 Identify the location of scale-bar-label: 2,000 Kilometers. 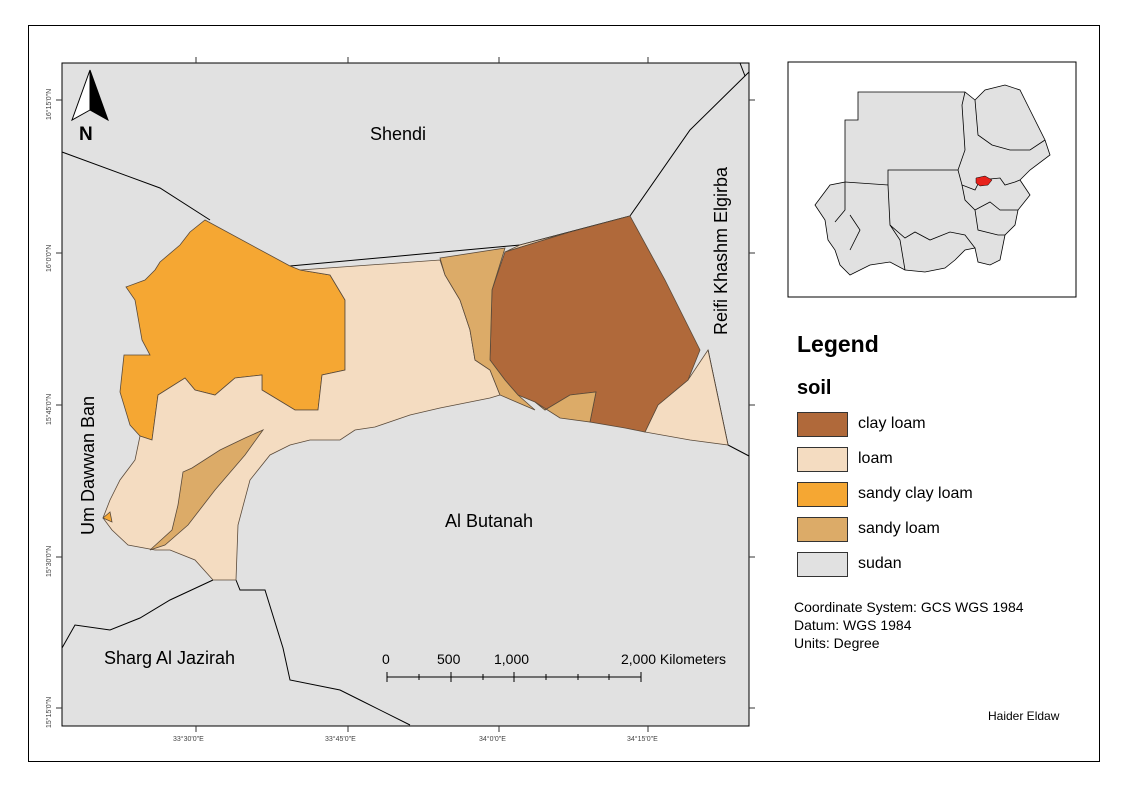
(674, 659).